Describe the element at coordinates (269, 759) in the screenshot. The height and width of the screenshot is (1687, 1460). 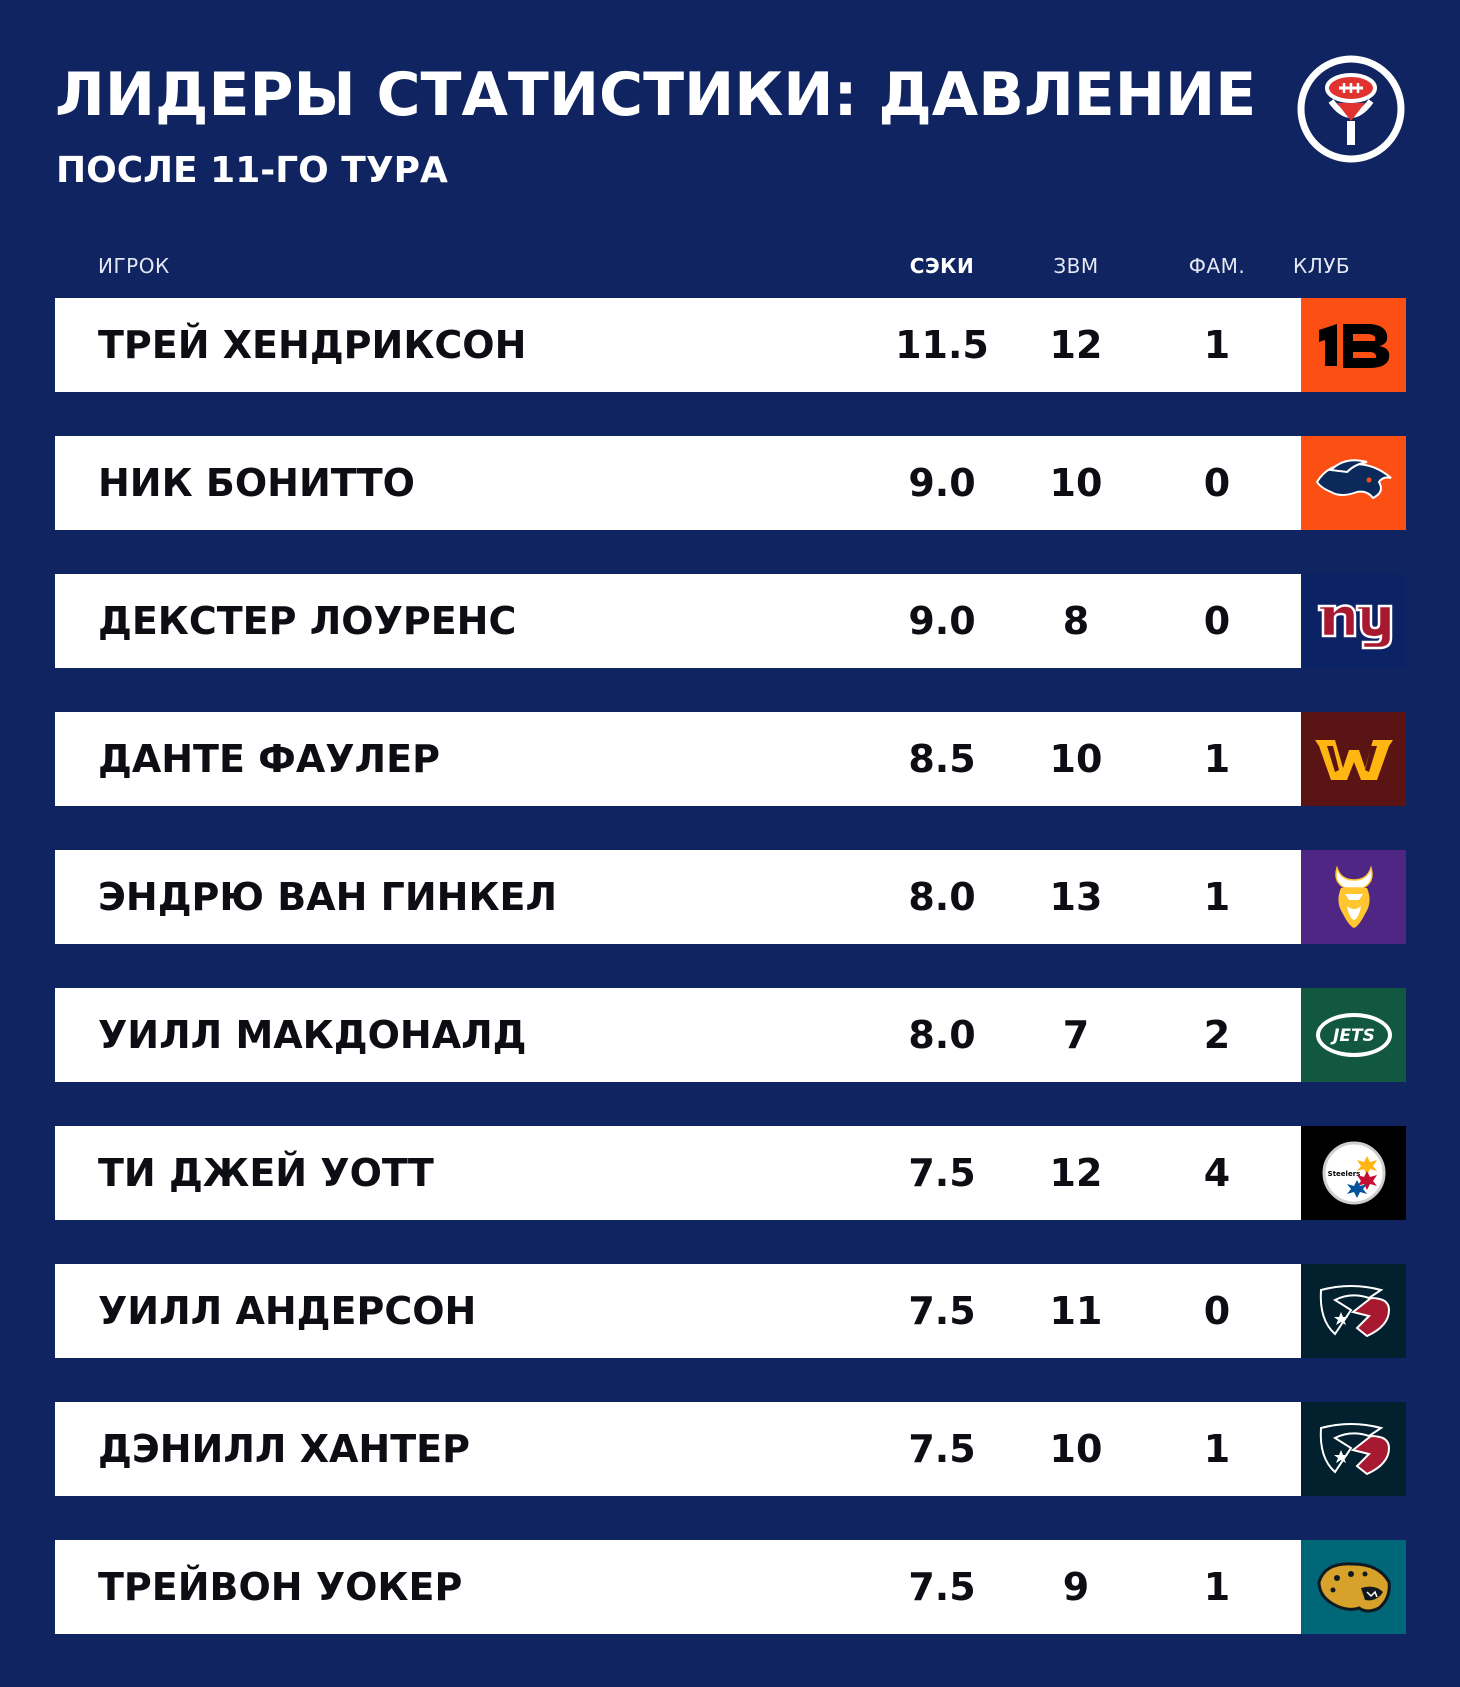
I see `player-name: ДАНТЕ ФАУЛЕР` at that location.